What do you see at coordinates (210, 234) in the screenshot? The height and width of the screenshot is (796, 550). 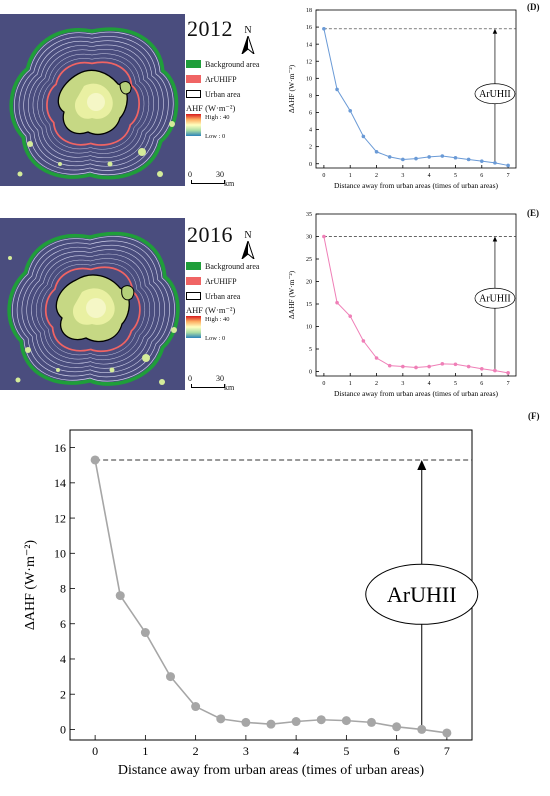 I see `map-year-2016: 2016` at bounding box center [210, 234].